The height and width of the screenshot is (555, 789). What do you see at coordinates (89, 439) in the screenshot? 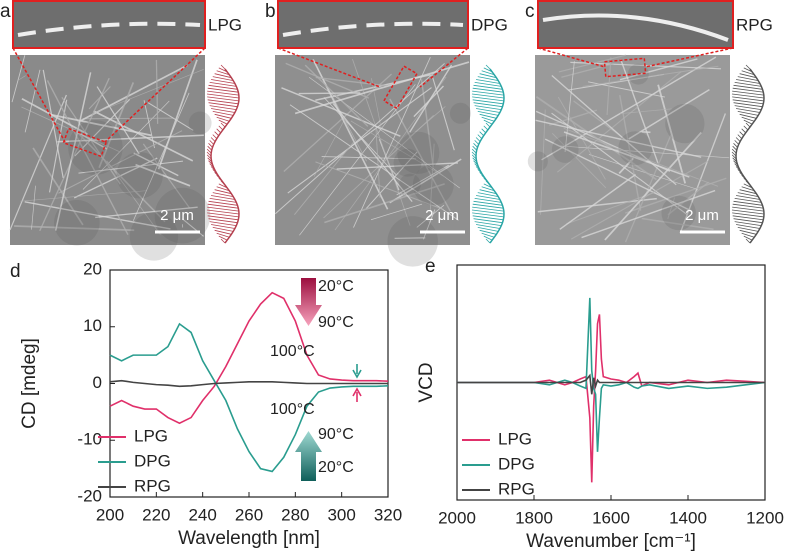
I see `y-tick-label: -10` at bounding box center [89, 439].